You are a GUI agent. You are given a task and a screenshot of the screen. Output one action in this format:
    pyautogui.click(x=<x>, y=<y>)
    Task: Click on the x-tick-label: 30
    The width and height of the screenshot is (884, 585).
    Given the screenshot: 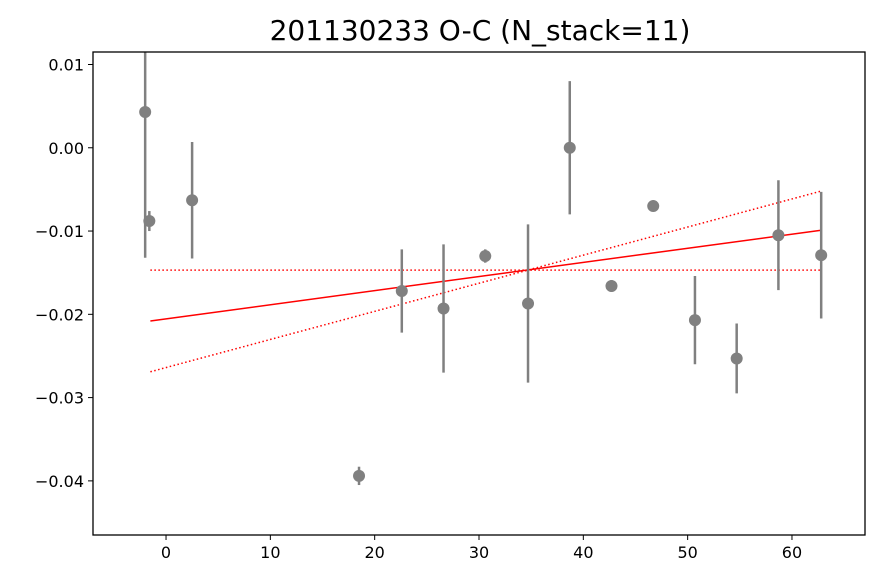 What is the action you would take?
    pyautogui.click(x=479, y=552)
    